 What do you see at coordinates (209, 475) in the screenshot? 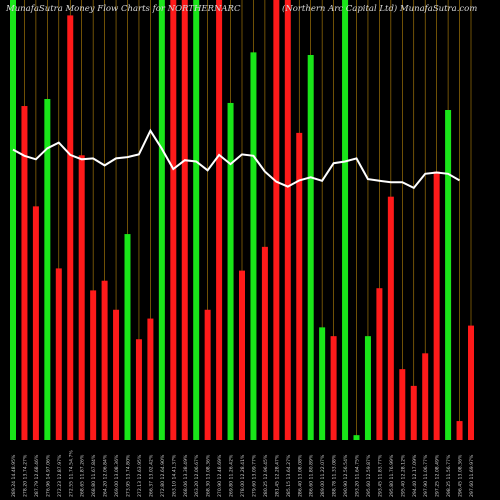
I see `x-tick-label: 268.30 13.08.36%` at bounding box center [209, 475].